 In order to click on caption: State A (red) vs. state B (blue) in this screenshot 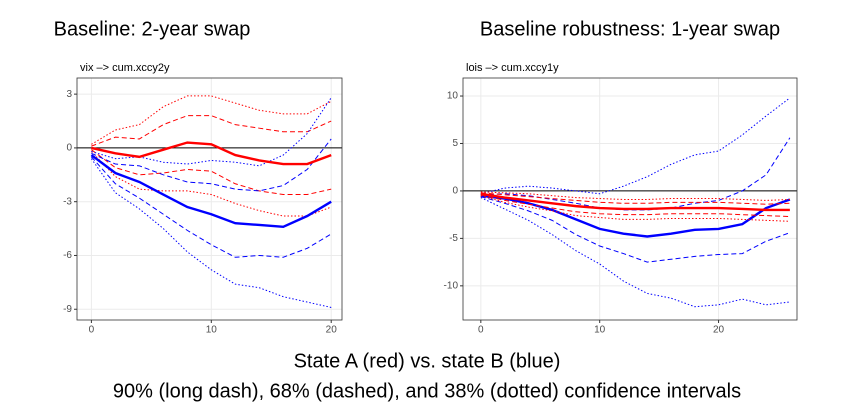, I will do `click(427, 361)`.